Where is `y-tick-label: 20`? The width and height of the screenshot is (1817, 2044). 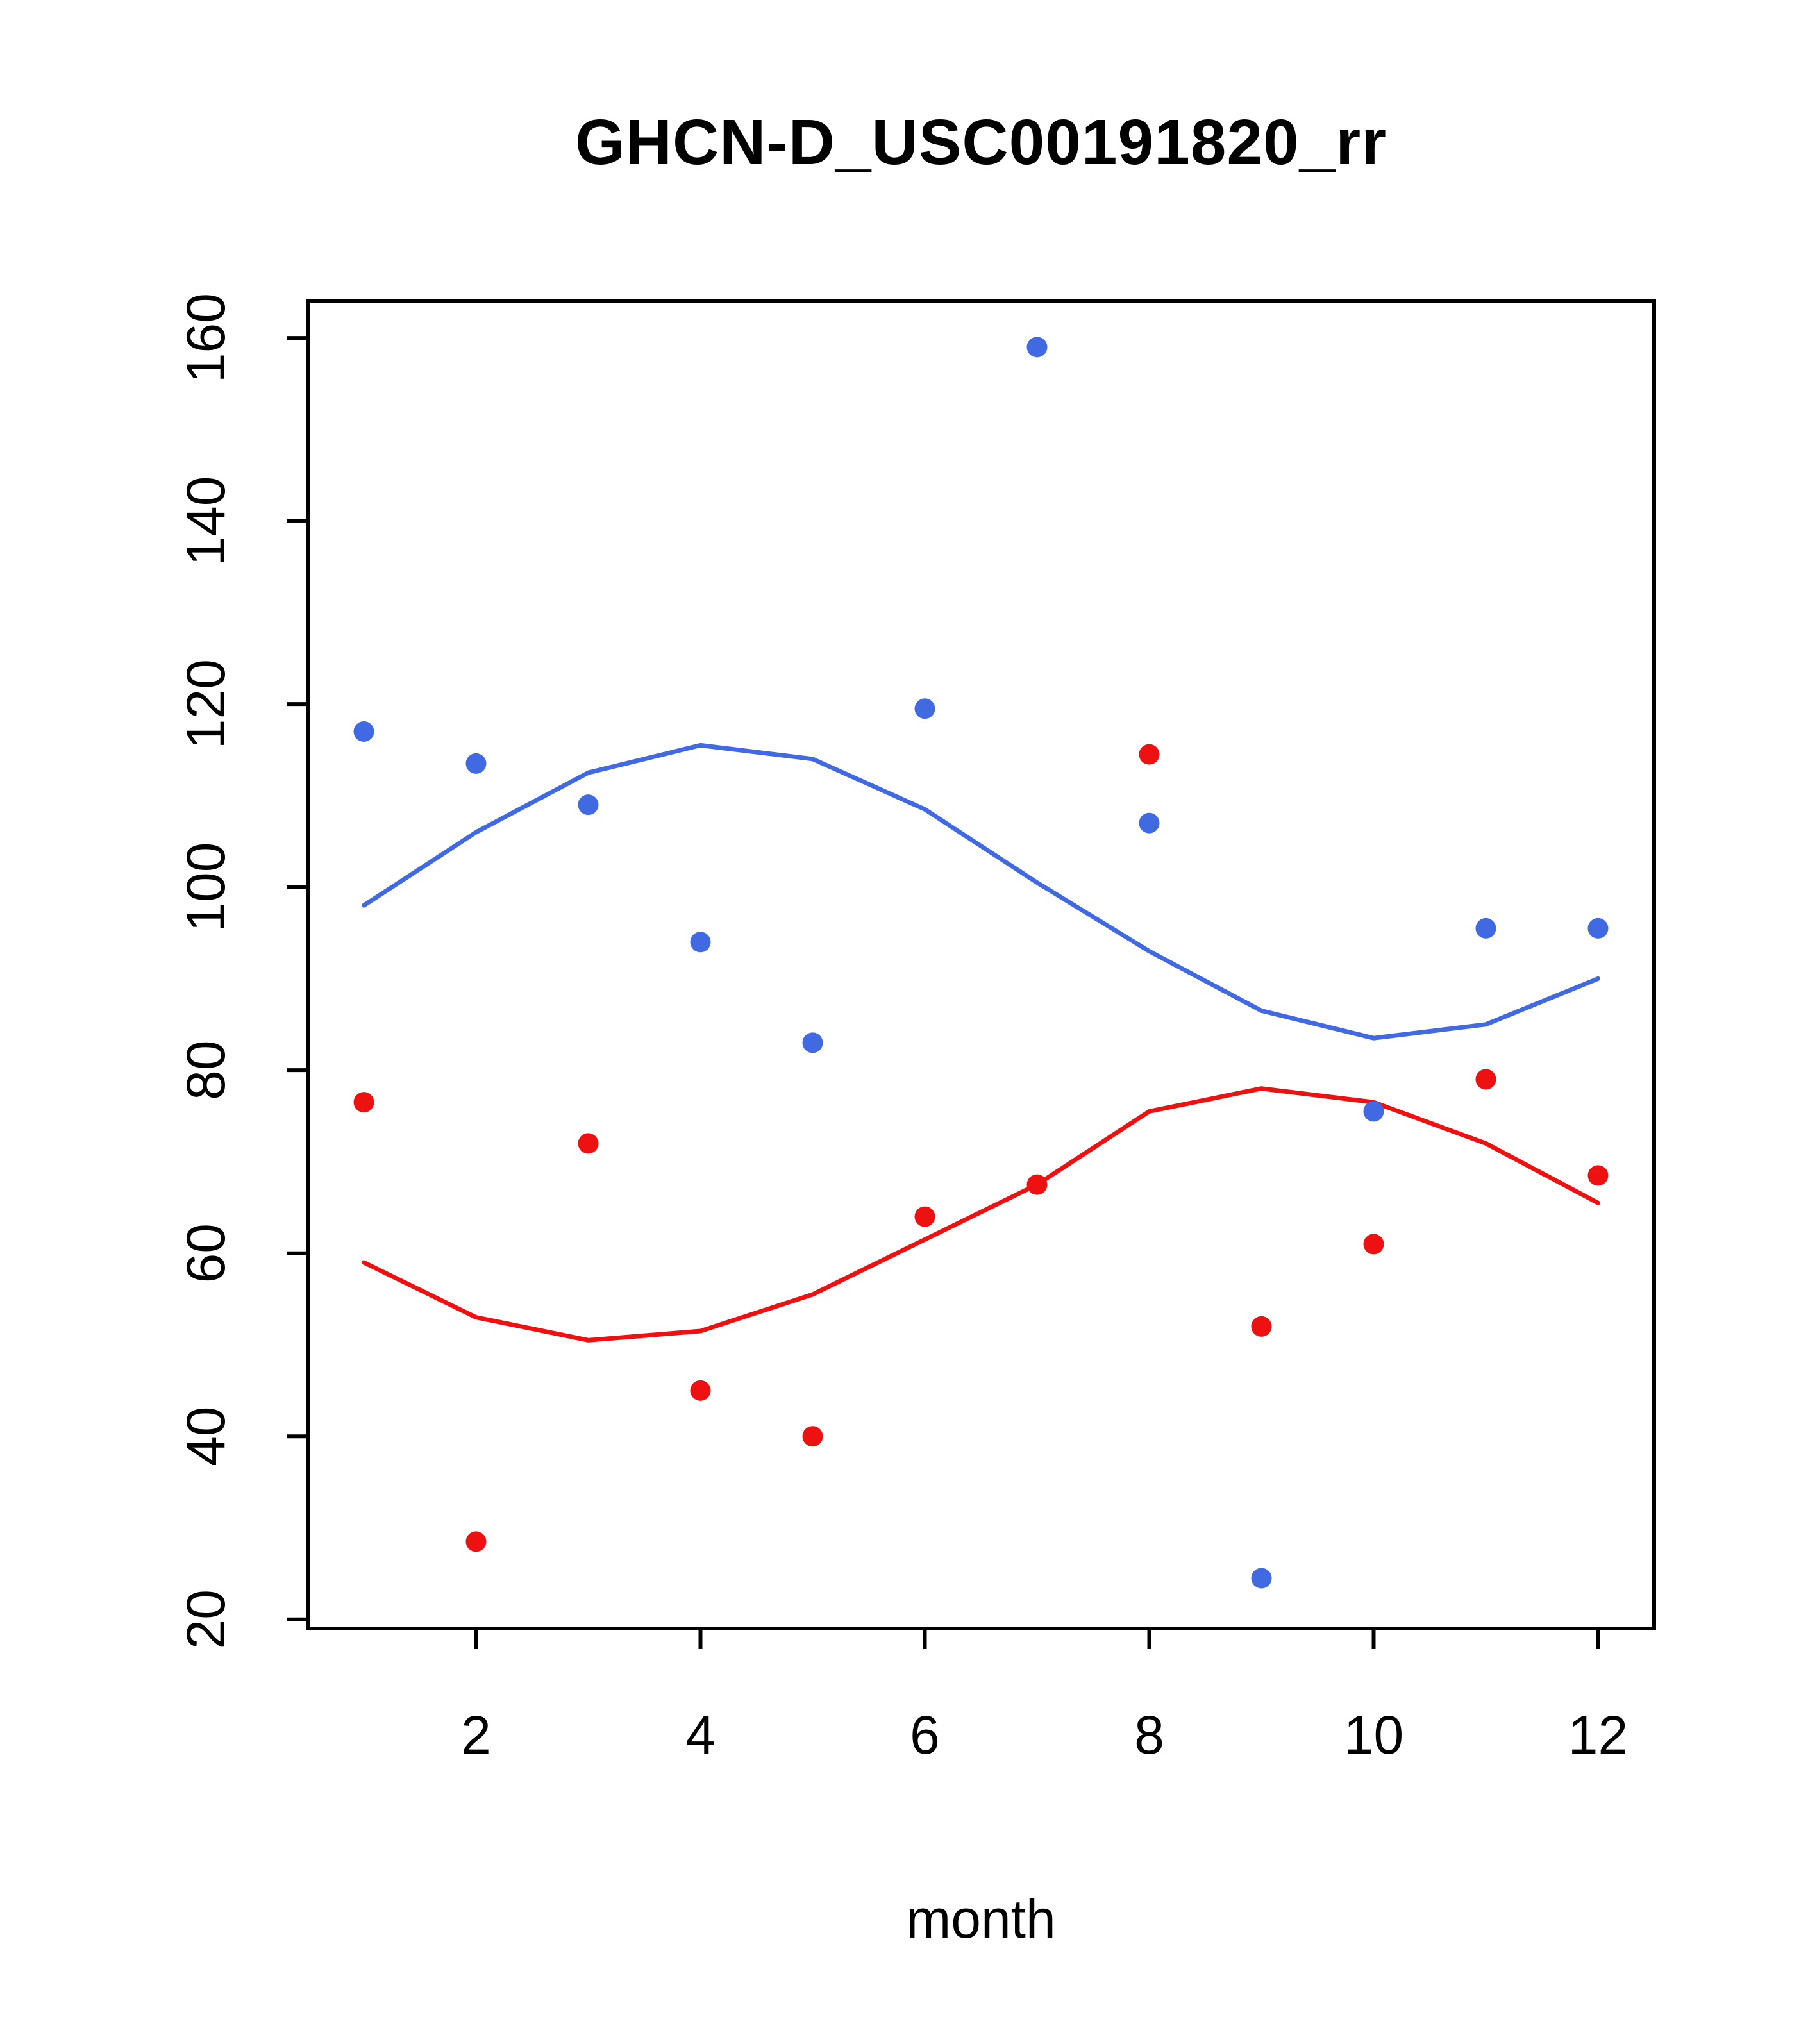
y-tick-label: 20 is located at coordinates (206, 1619).